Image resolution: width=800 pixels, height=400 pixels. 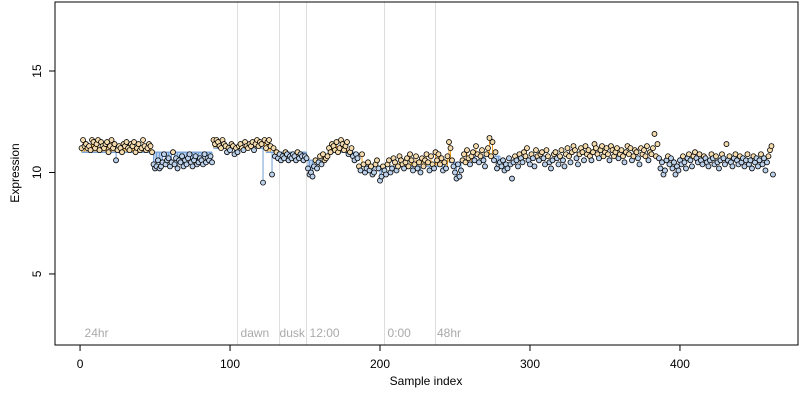 What do you see at coordinates (293, 333) in the screenshot?
I see `annotation: dusk` at bounding box center [293, 333].